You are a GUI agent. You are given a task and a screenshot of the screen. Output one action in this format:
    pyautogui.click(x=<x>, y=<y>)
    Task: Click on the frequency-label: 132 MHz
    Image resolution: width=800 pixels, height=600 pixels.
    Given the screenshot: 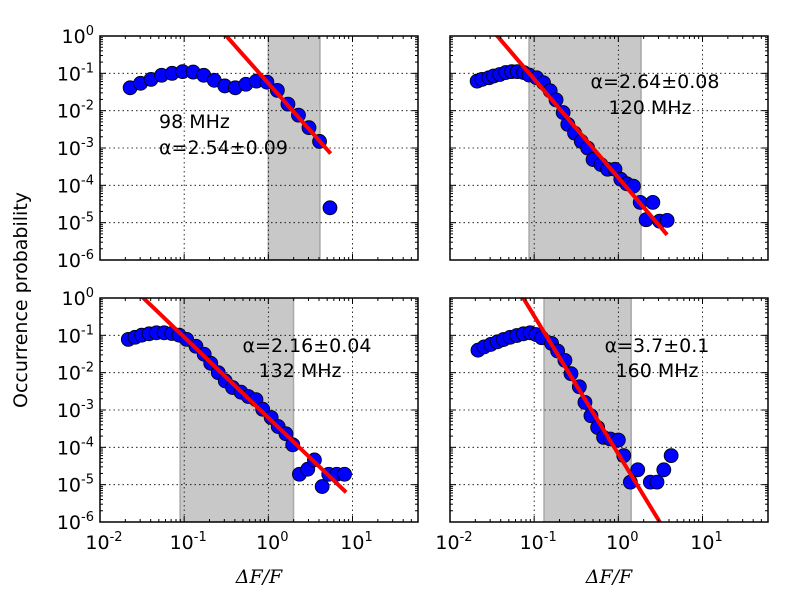 What is the action you would take?
    pyautogui.click(x=300, y=371)
    